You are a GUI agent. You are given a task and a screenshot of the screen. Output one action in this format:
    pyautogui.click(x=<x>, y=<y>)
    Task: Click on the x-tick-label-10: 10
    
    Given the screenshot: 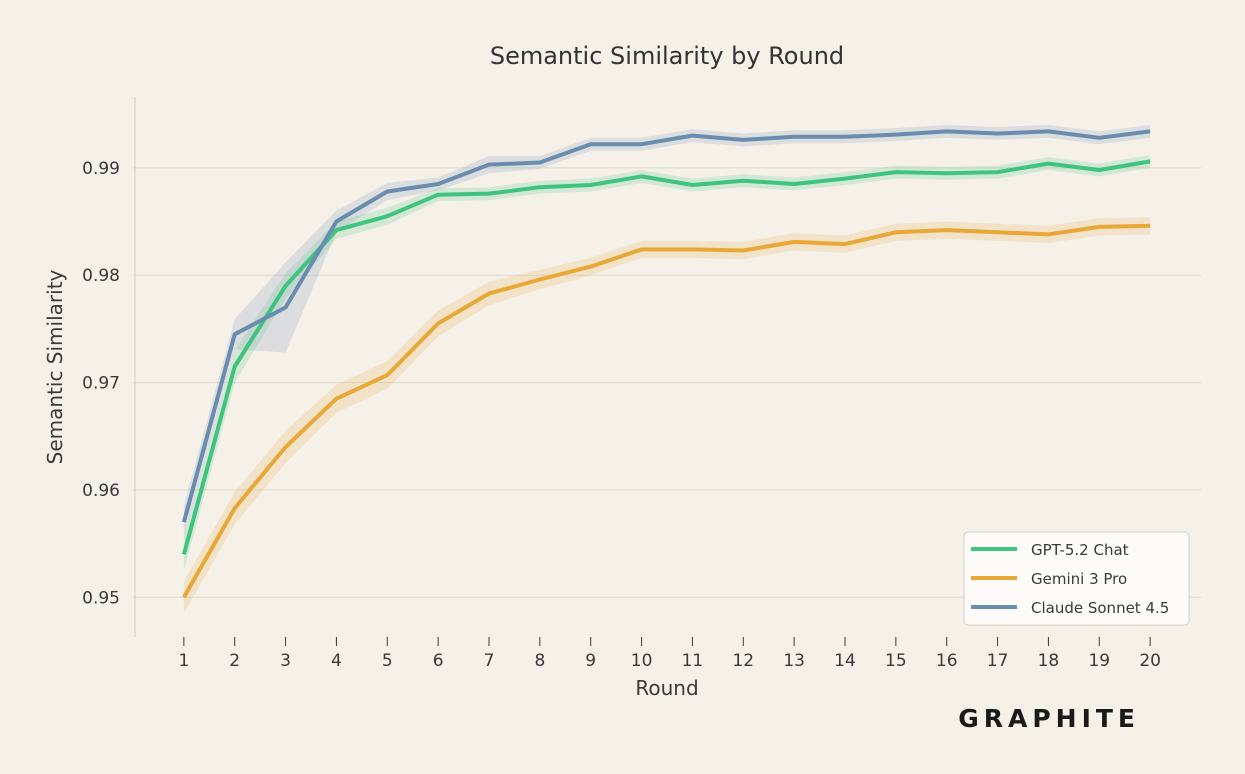 What is the action you would take?
    pyautogui.click(x=642, y=661)
    